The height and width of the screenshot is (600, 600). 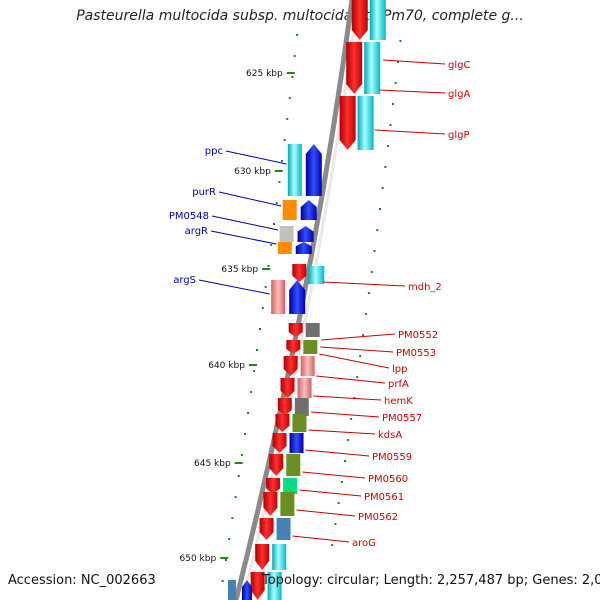 What do you see at coordinates (184, 280) in the screenshot?
I see `gene-label: argS` at bounding box center [184, 280].